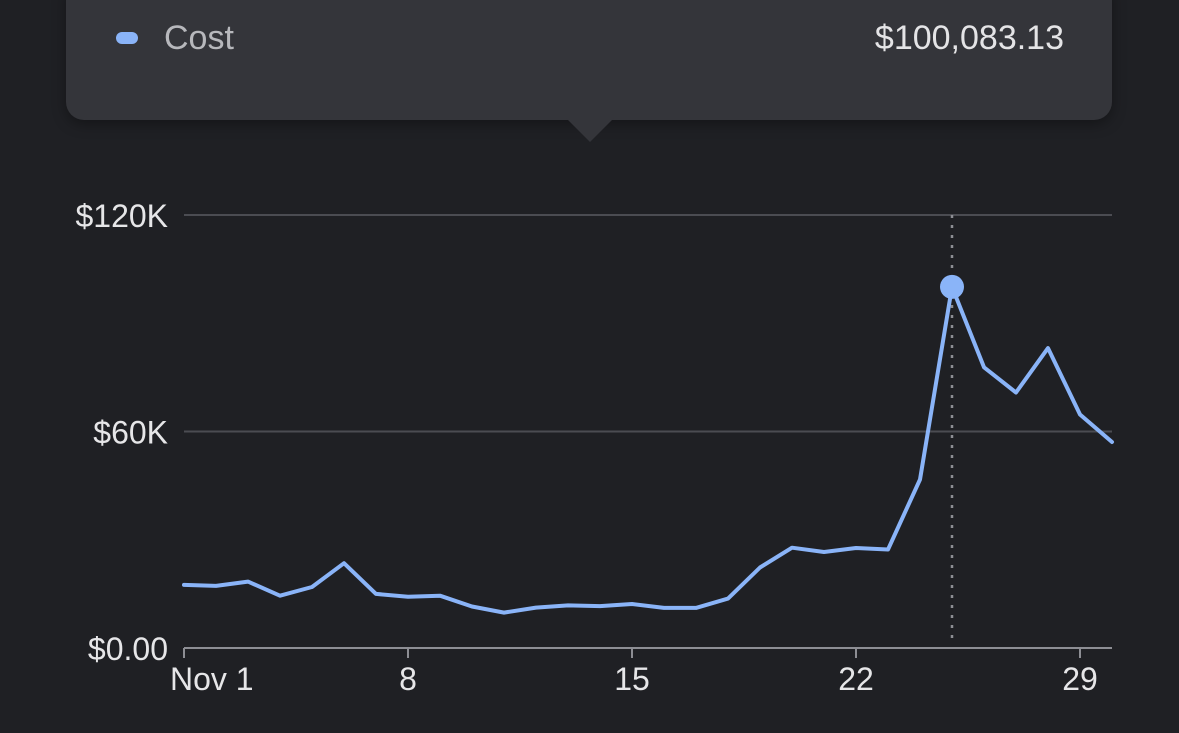  What do you see at coordinates (128, 649) in the screenshot?
I see `y-tick-label: $0.00` at bounding box center [128, 649].